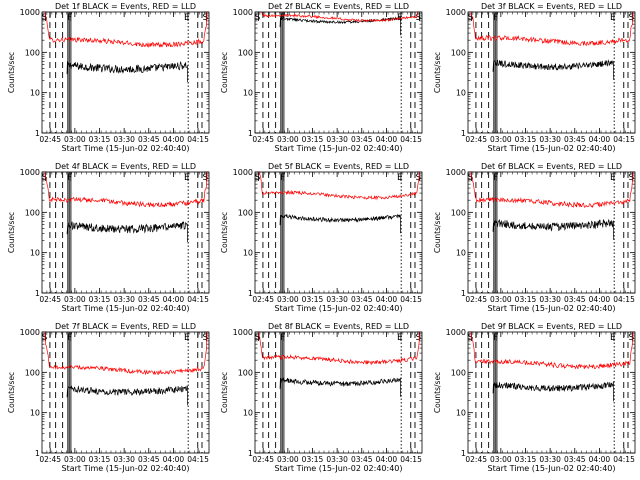  Describe the element at coordinates (125, 166) in the screenshot. I see `panel-title: Det 4f BLACK = Events, RED = LLD` at that location.